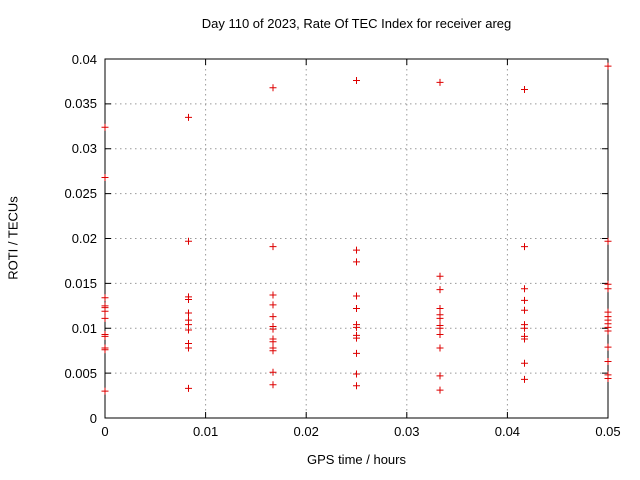 The height and width of the screenshot is (480, 640). I want to click on x-tick-label: 0.03, so click(407, 431).